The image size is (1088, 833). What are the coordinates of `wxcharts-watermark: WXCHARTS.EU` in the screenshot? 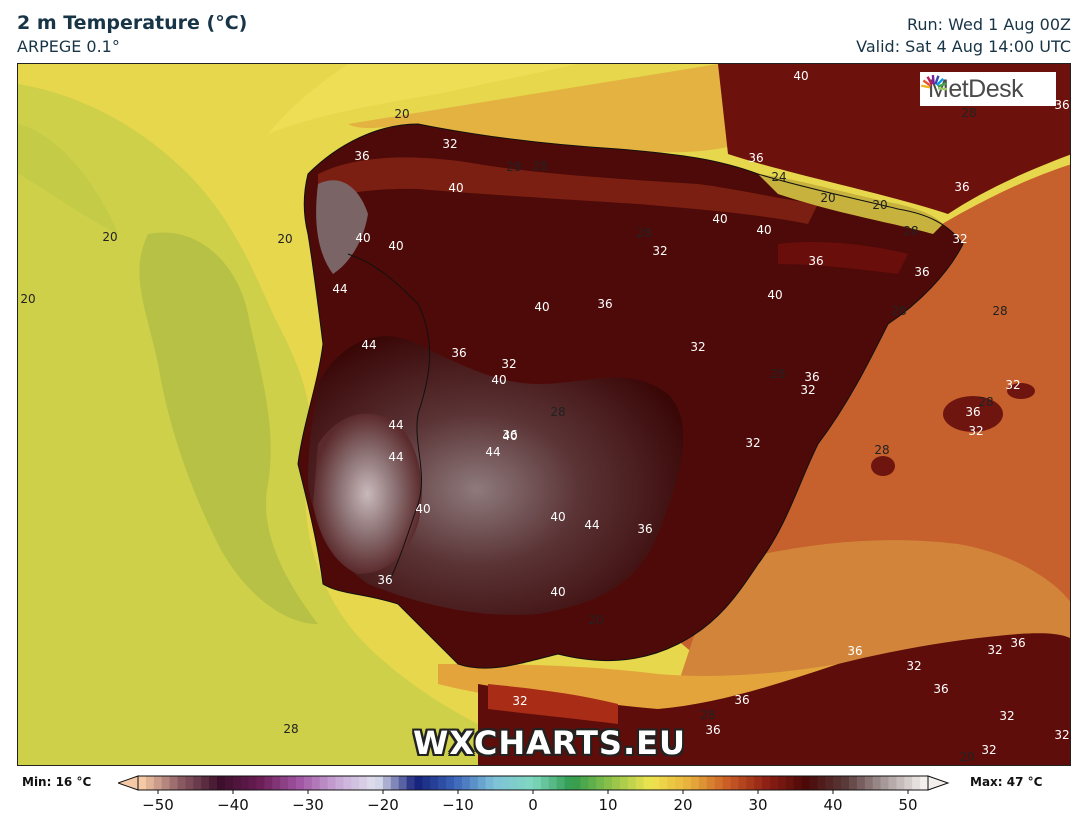 It's located at (549, 743).